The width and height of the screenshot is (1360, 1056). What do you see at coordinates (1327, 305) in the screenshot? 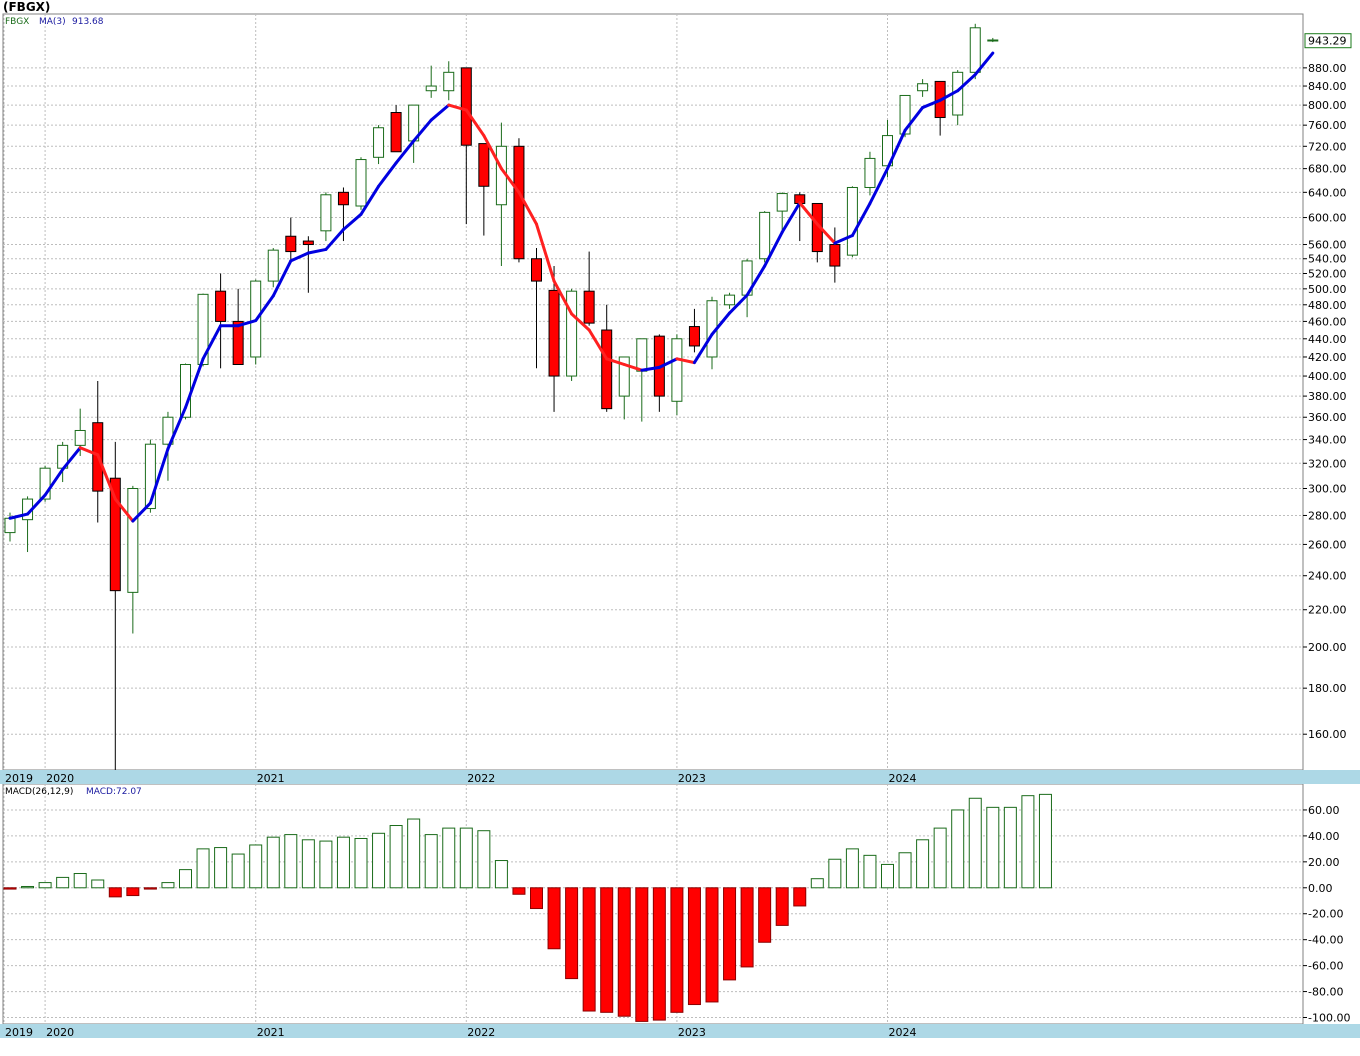
I see `price-tick-label: 480.00` at bounding box center [1327, 305].